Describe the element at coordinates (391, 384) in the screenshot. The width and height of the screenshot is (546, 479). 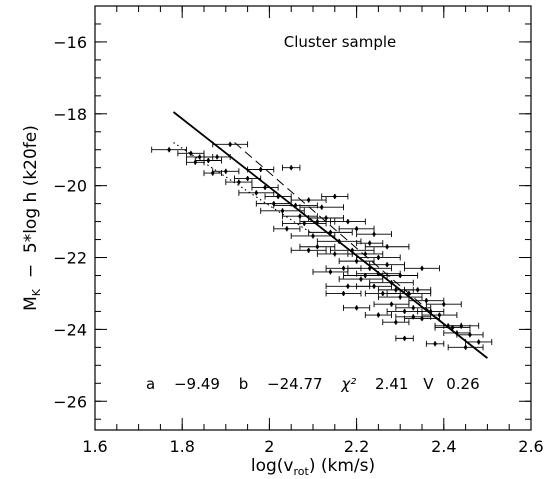
I see `fit-chi-value: 2.41` at that location.